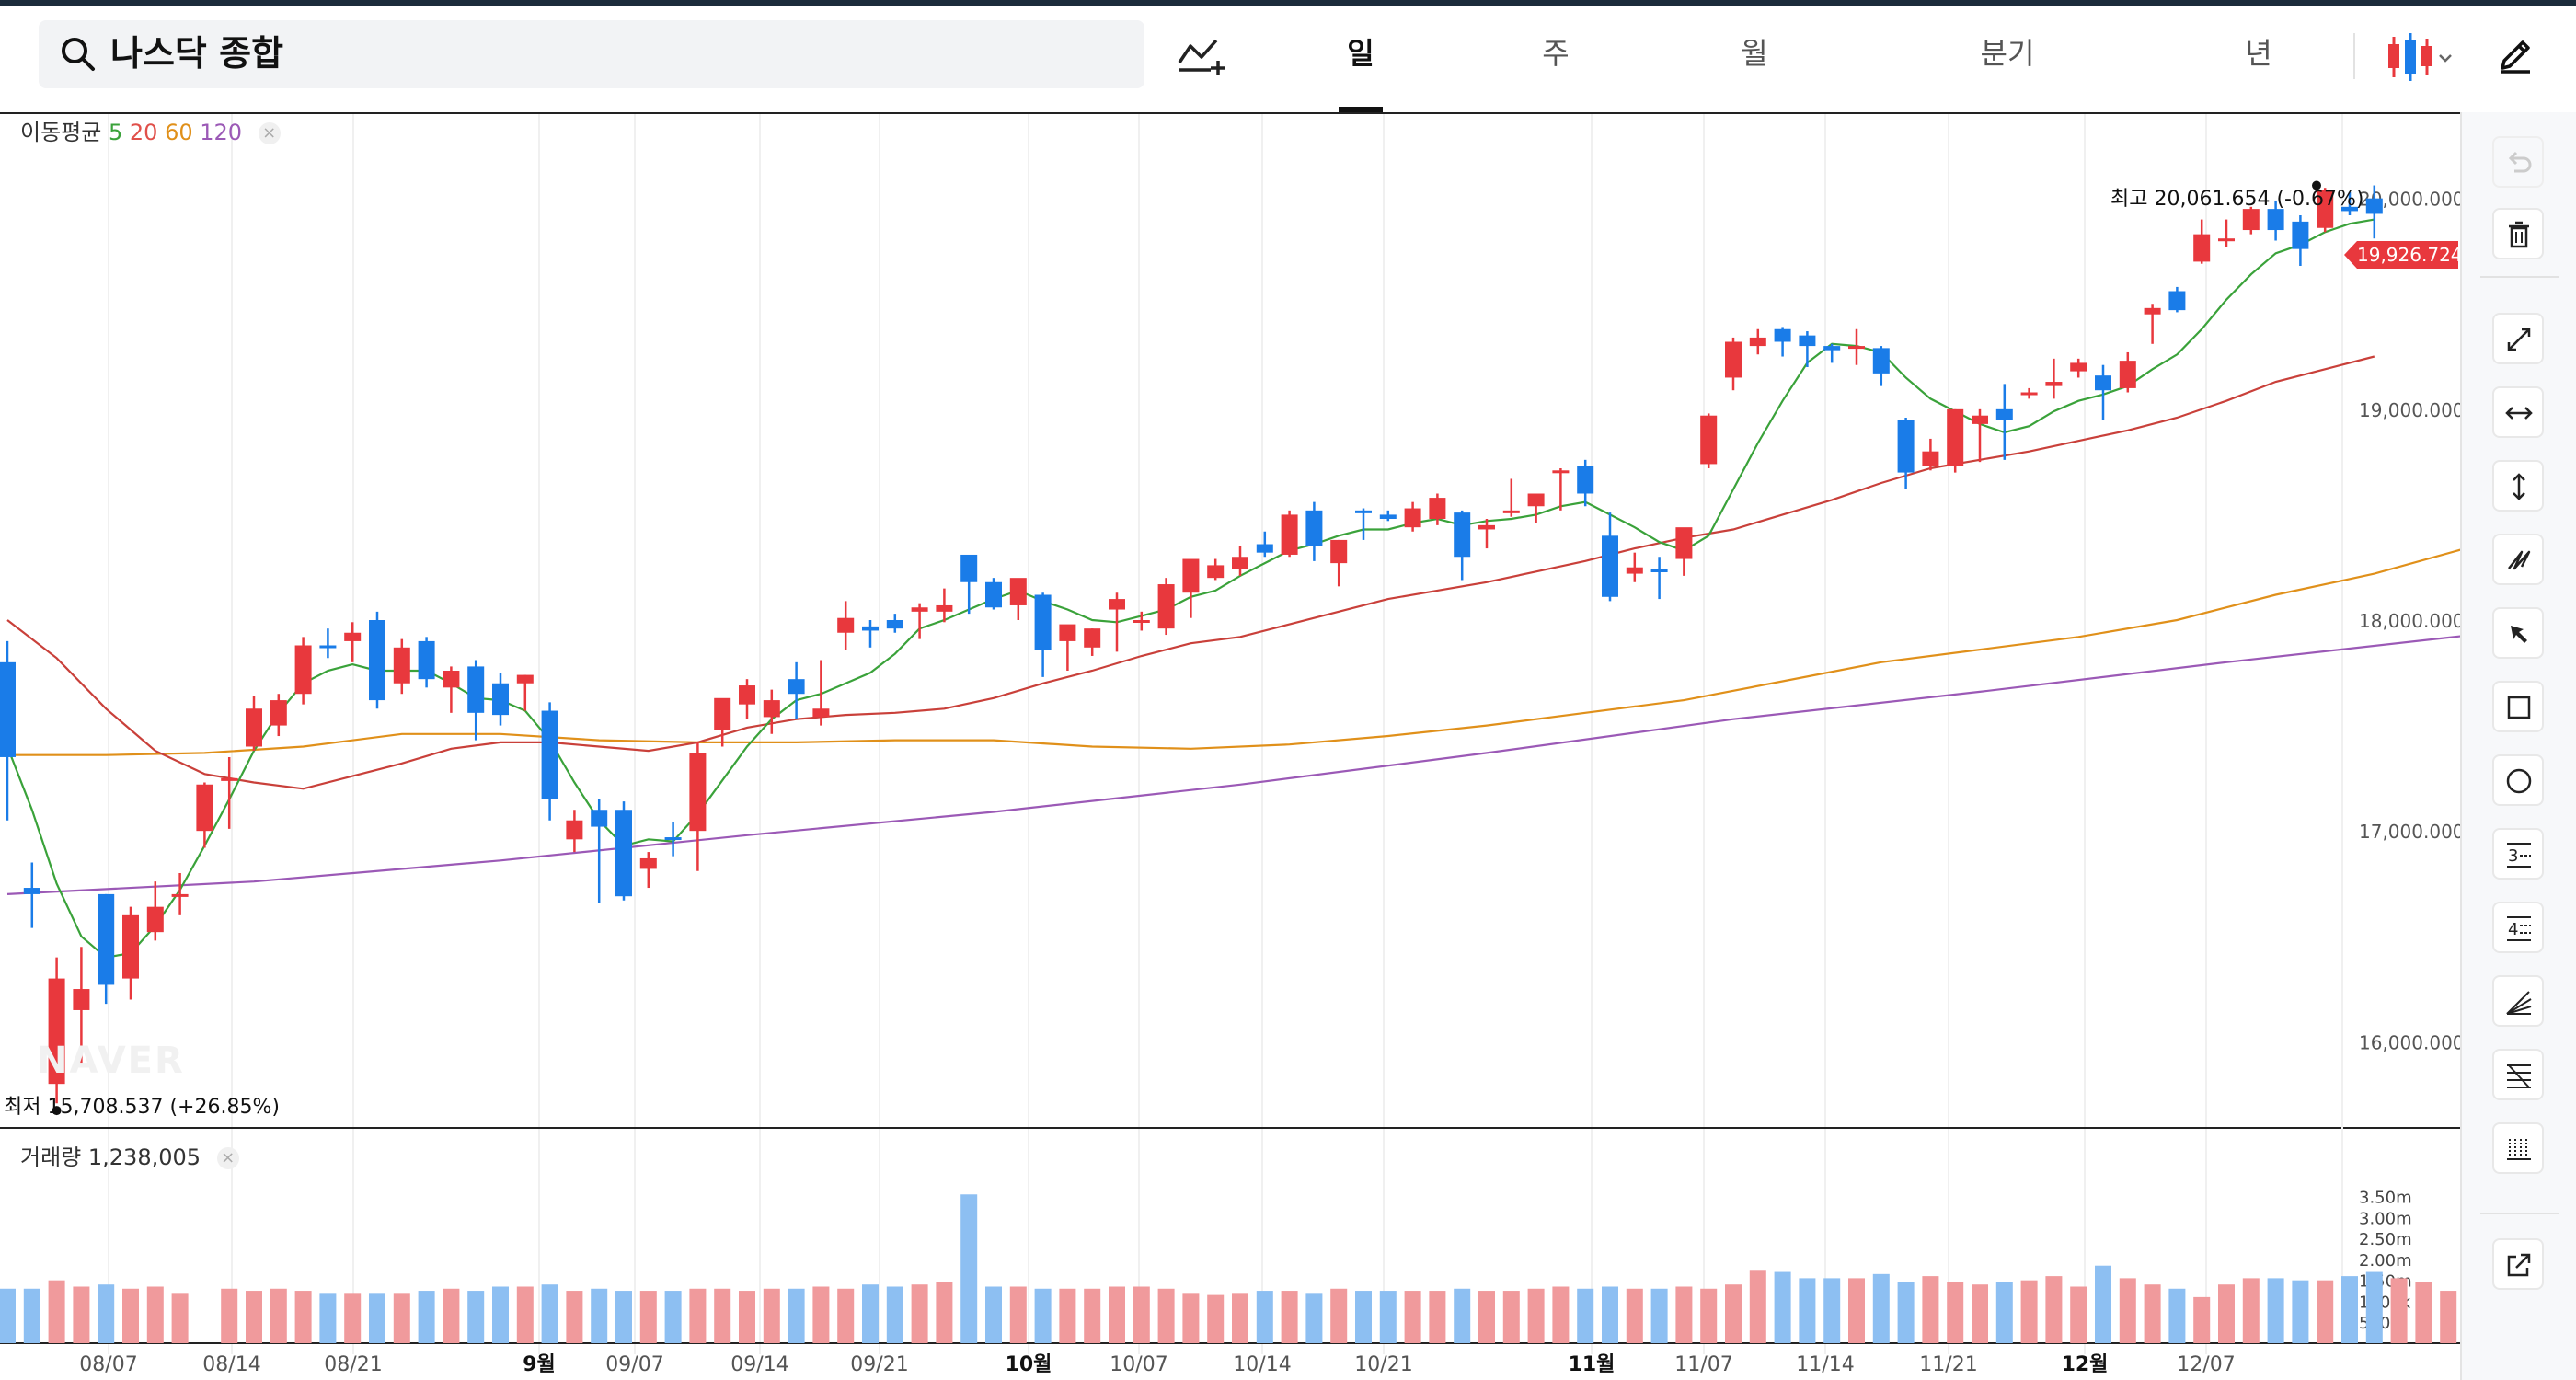 Image resolution: width=2576 pixels, height=1380 pixels. What do you see at coordinates (2518, 1074) in the screenshot?
I see `fibonacci-tool` at bounding box center [2518, 1074].